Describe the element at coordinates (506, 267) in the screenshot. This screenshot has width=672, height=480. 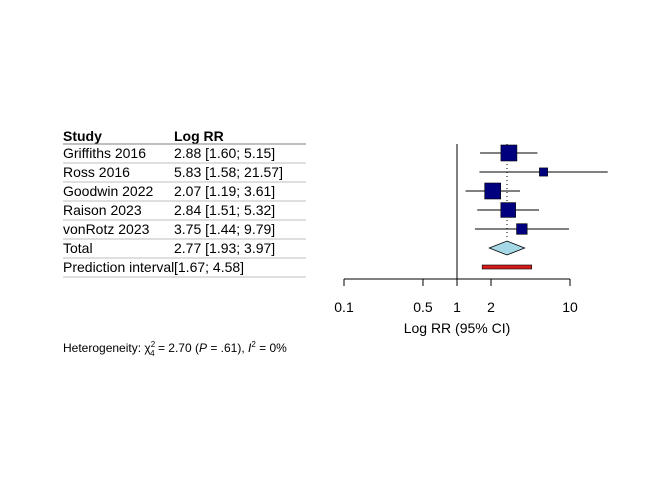
I see `prediction-interval-bar` at that location.